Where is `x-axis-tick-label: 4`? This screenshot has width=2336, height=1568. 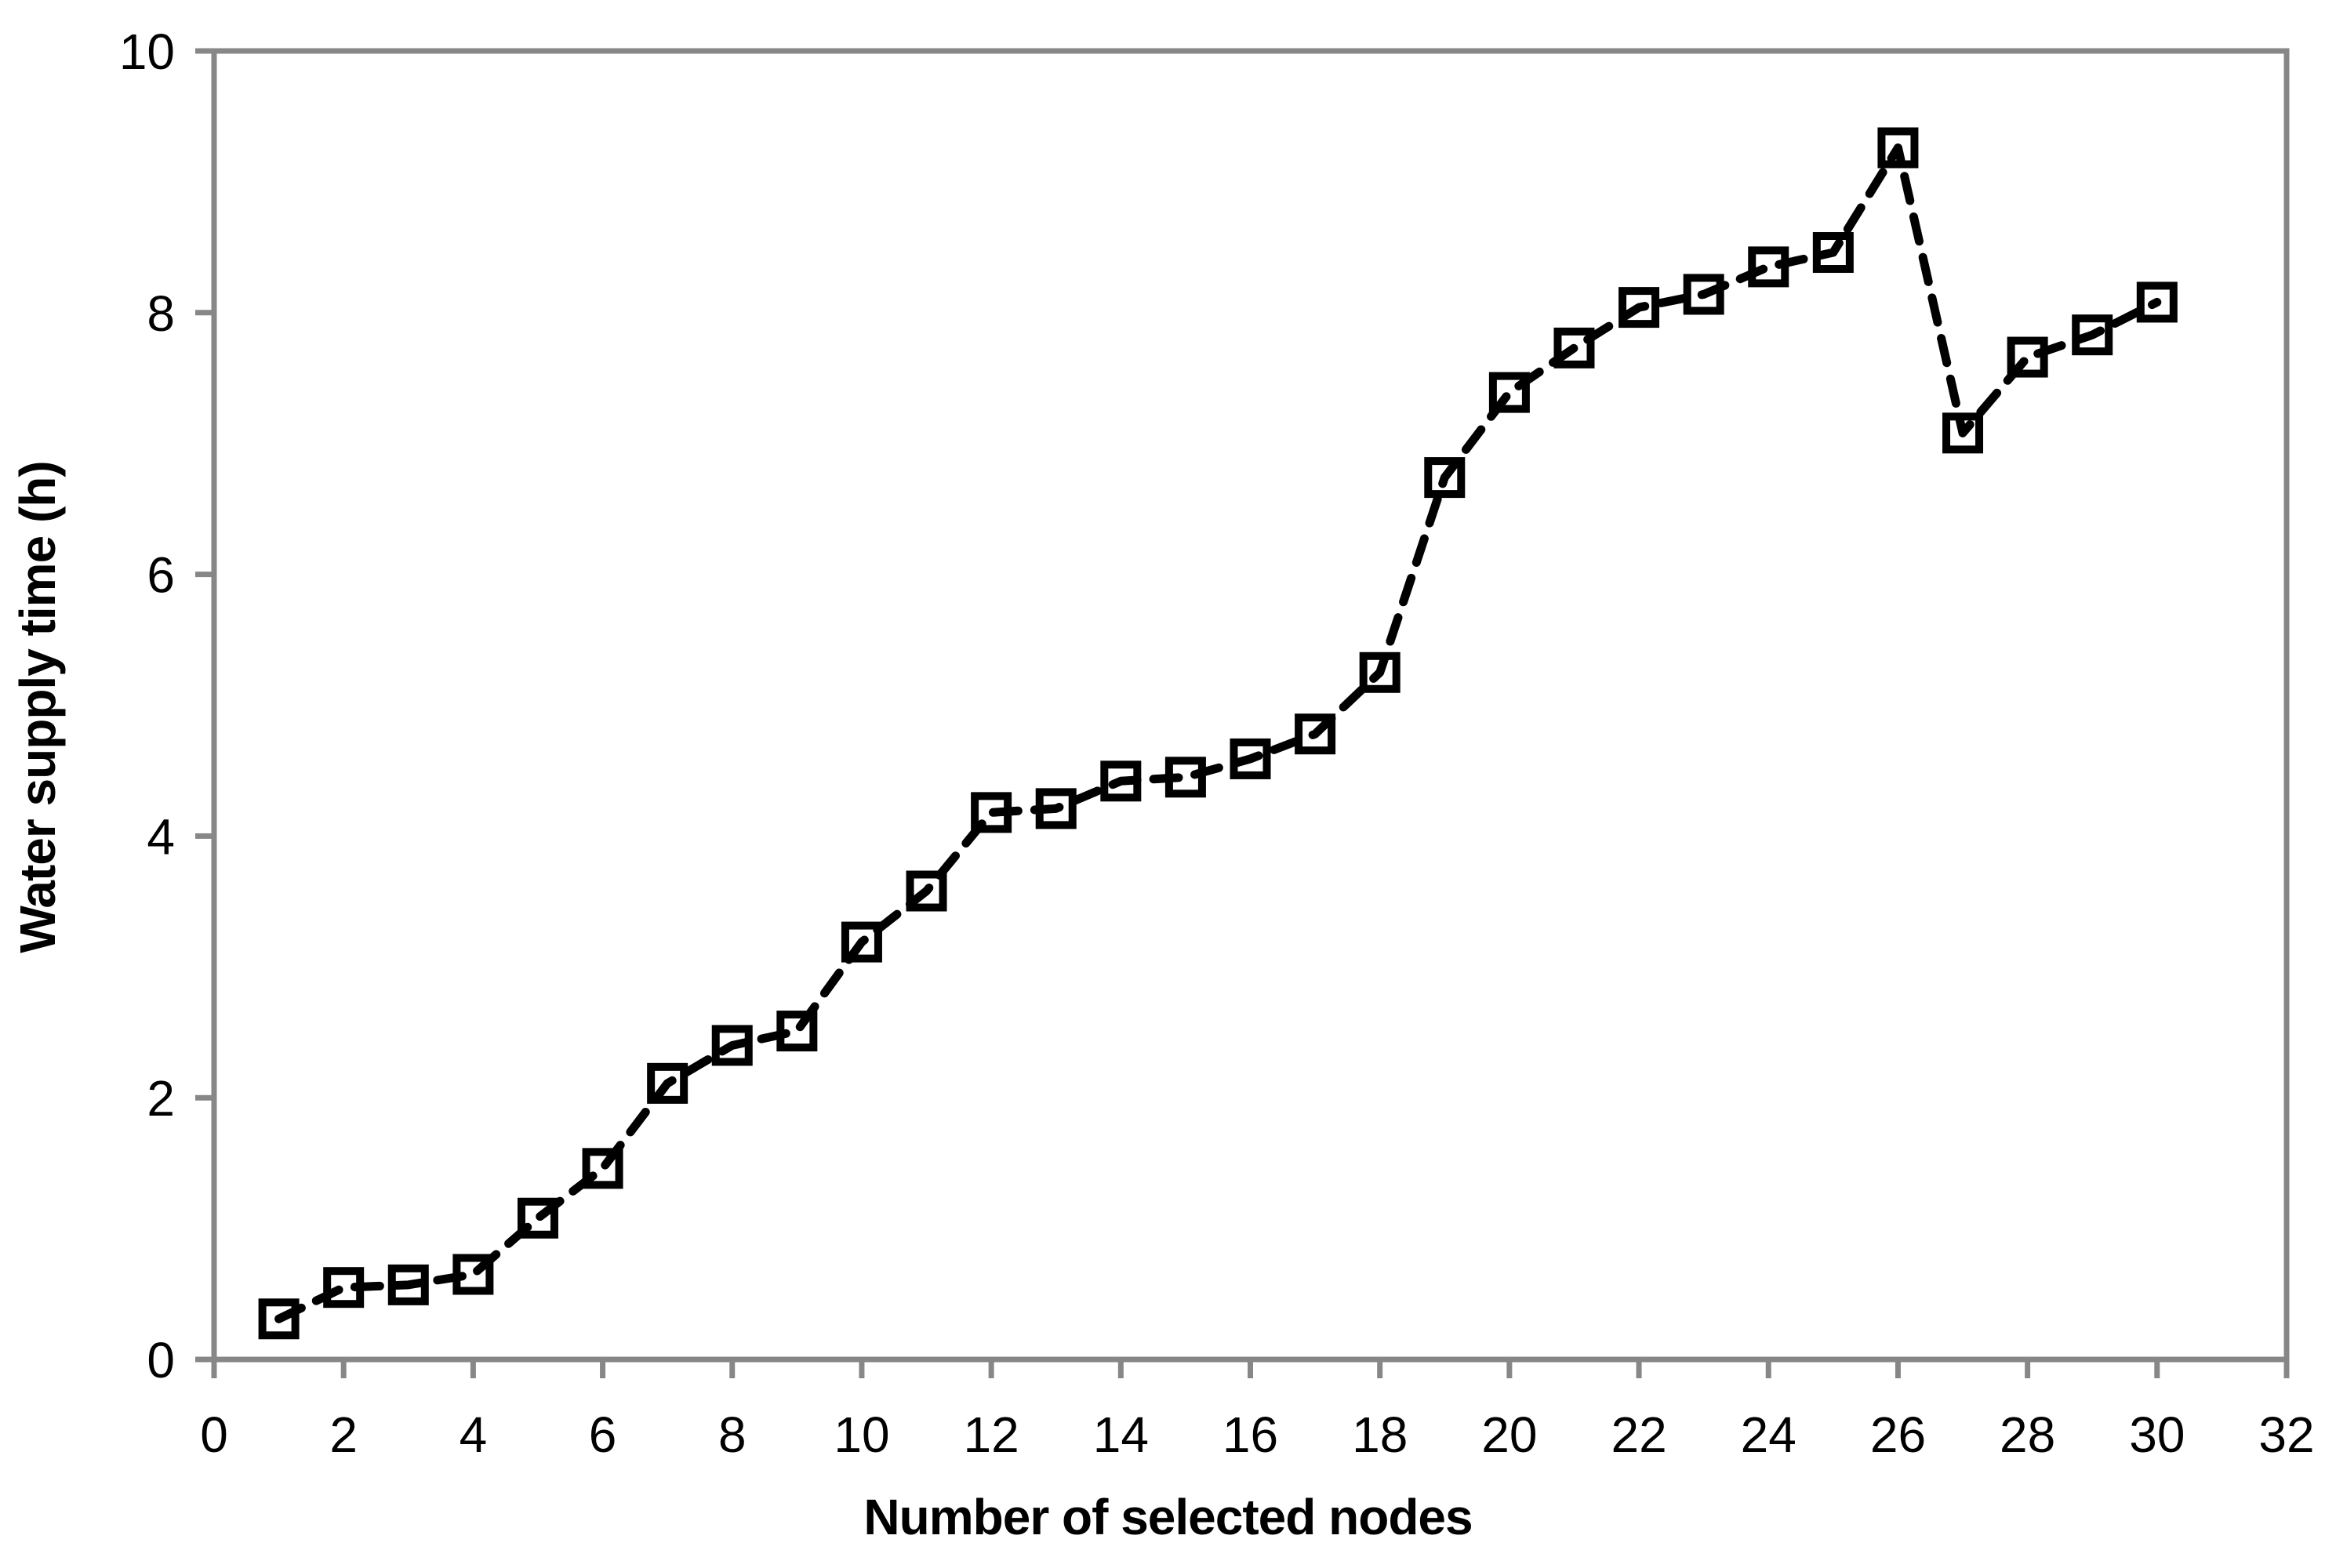
x-axis-tick-label: 4 is located at coordinates (474, 1434).